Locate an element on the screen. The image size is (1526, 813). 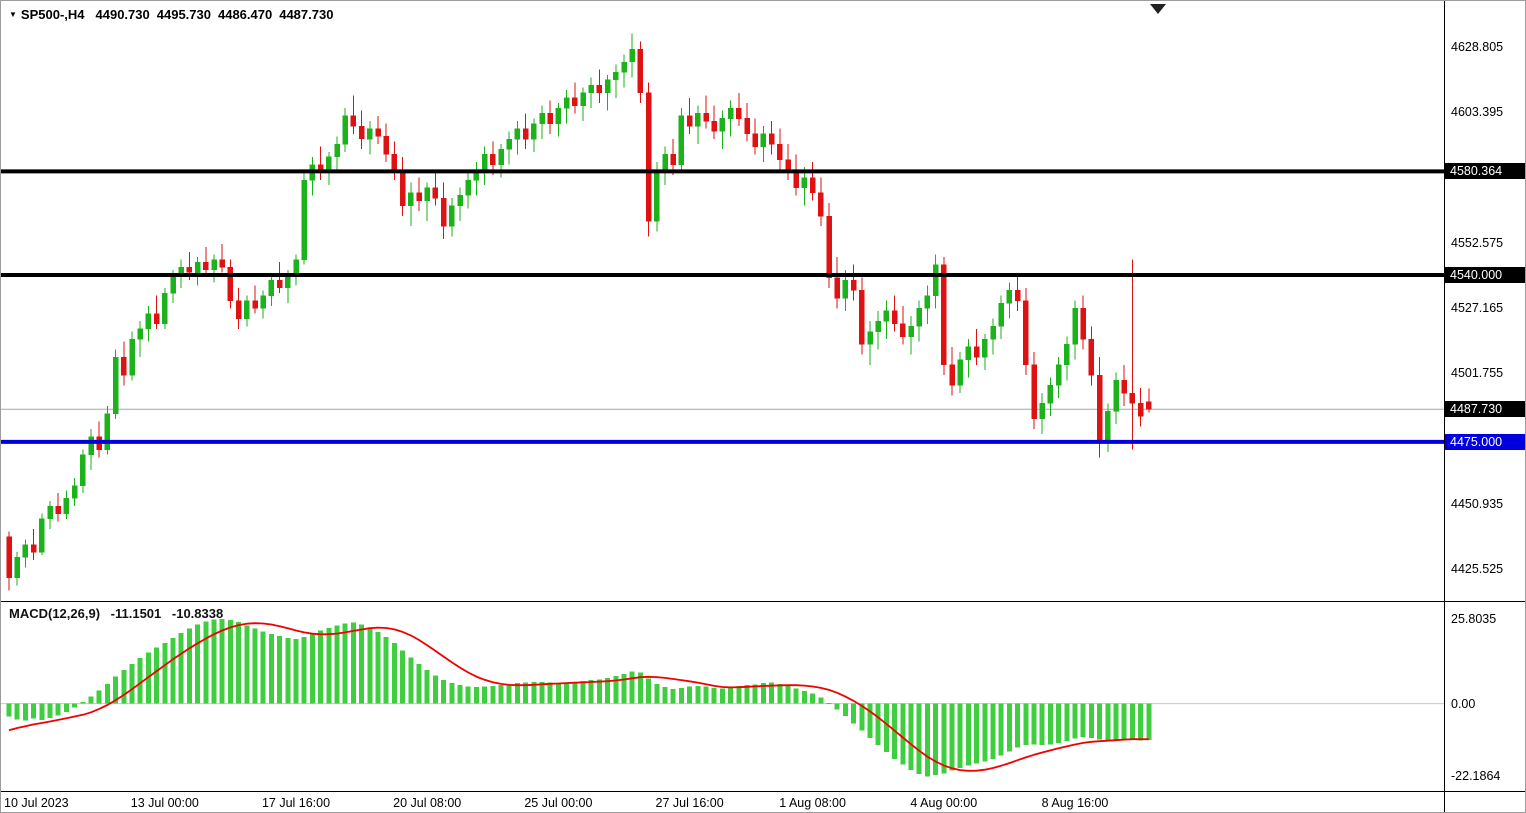
macd-histogram is located at coordinates (579, 697).